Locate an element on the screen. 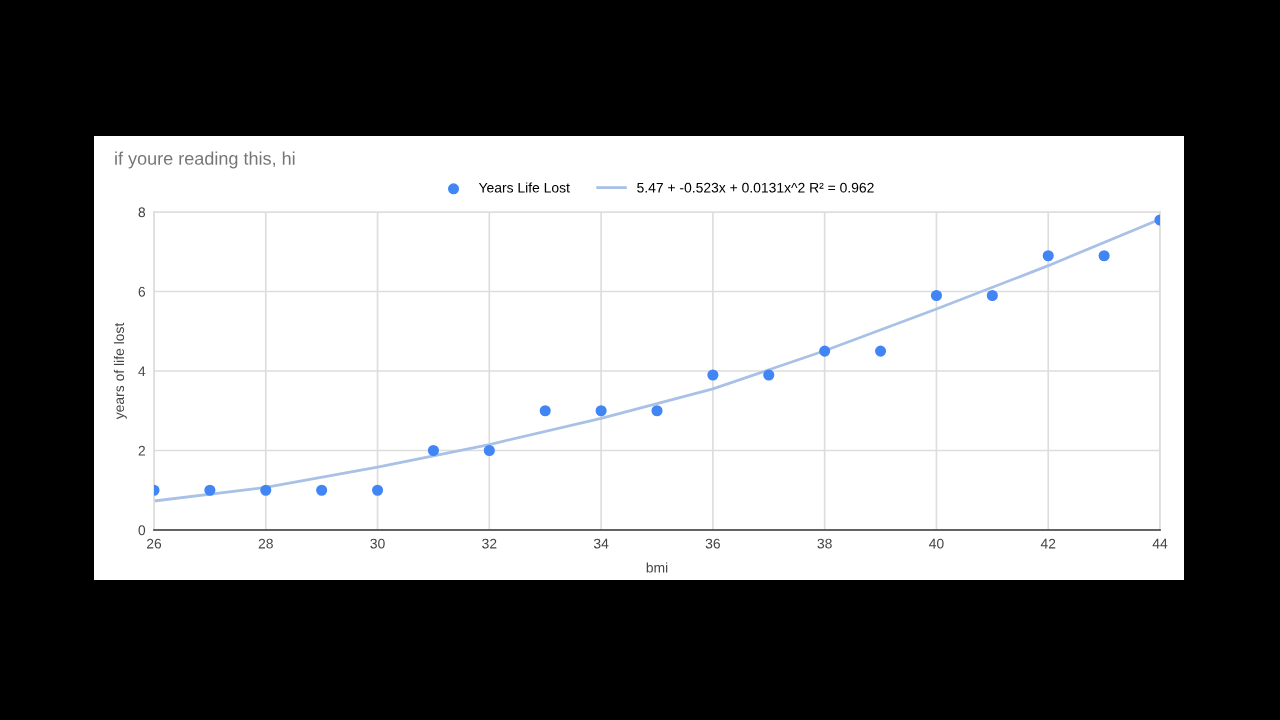 Image resolution: width=1280 pixels, height=720 pixels. chart-title: if youre reading this, hi is located at coordinates (205, 160).